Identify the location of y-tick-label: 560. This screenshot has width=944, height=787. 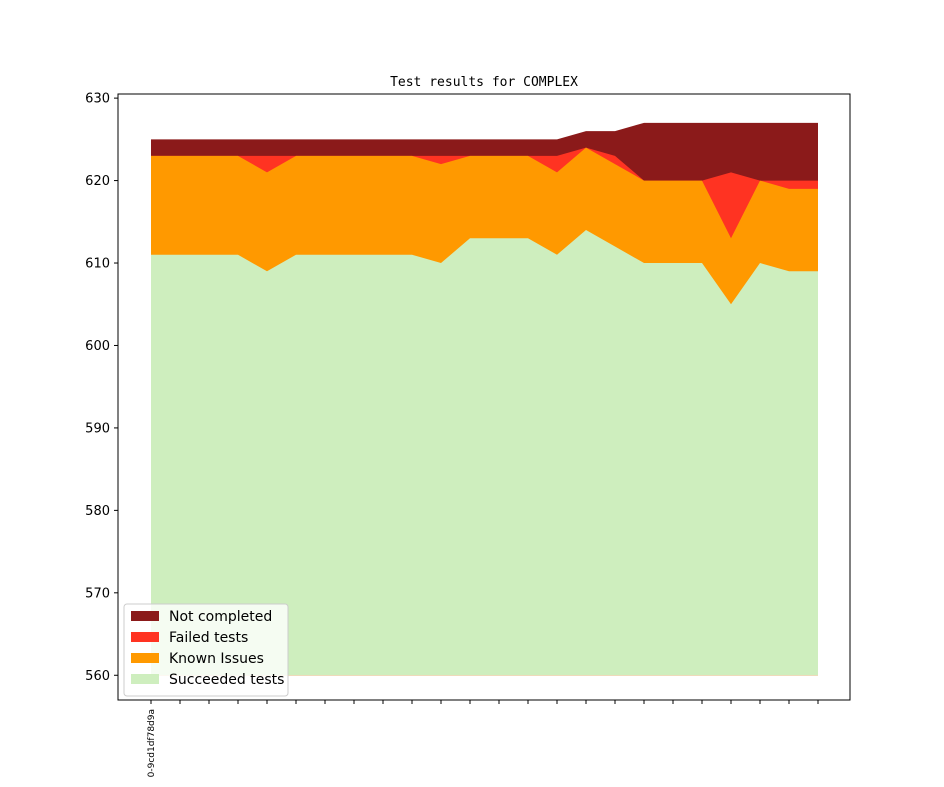
(97, 676).